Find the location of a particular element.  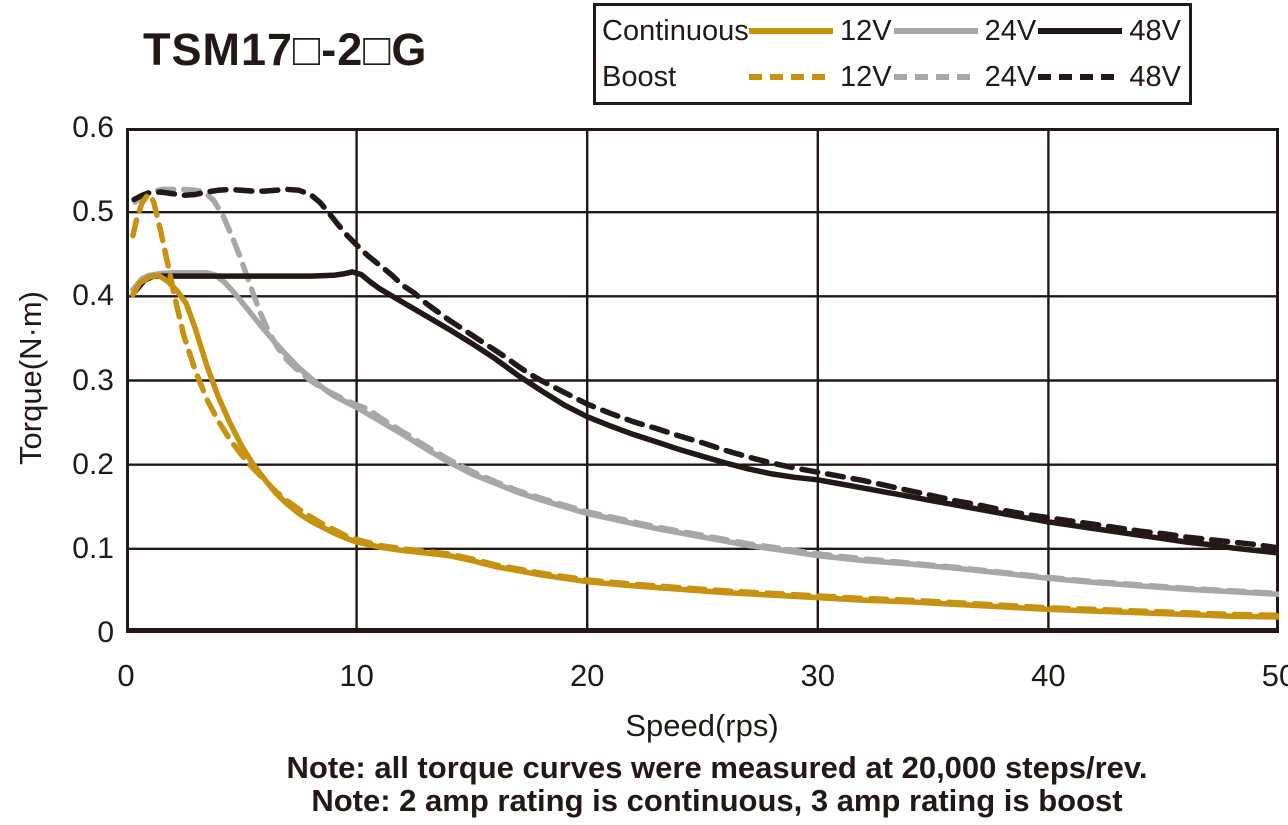

y-tick-label-0.5: 0.5 is located at coordinates (93, 212).